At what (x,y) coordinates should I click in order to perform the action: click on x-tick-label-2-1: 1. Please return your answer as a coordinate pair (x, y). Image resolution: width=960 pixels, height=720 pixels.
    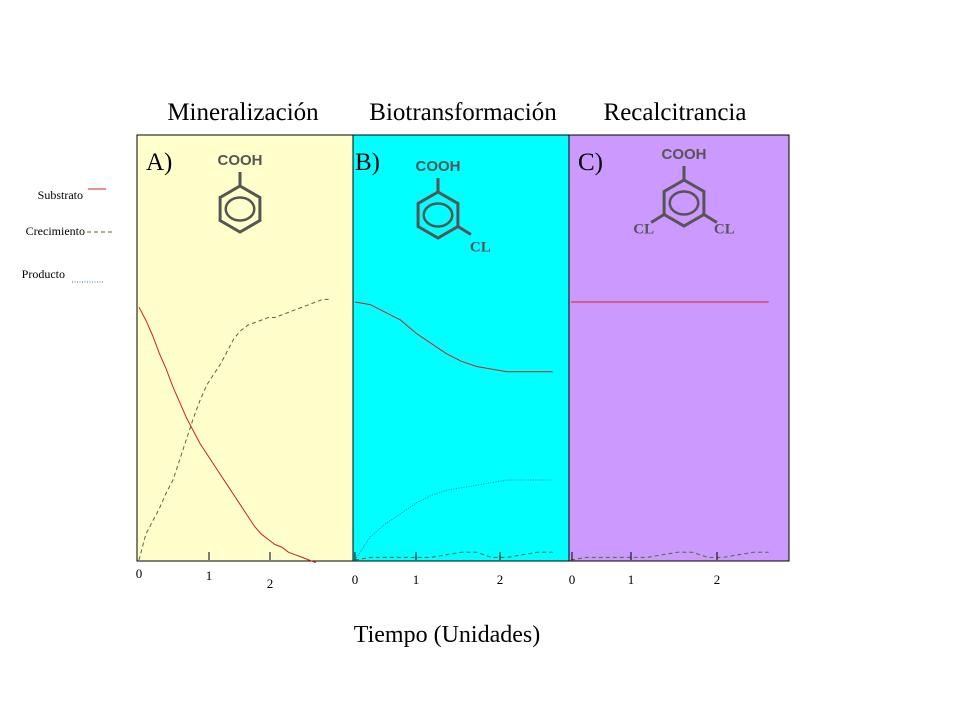
    Looking at the image, I should click on (416, 579).